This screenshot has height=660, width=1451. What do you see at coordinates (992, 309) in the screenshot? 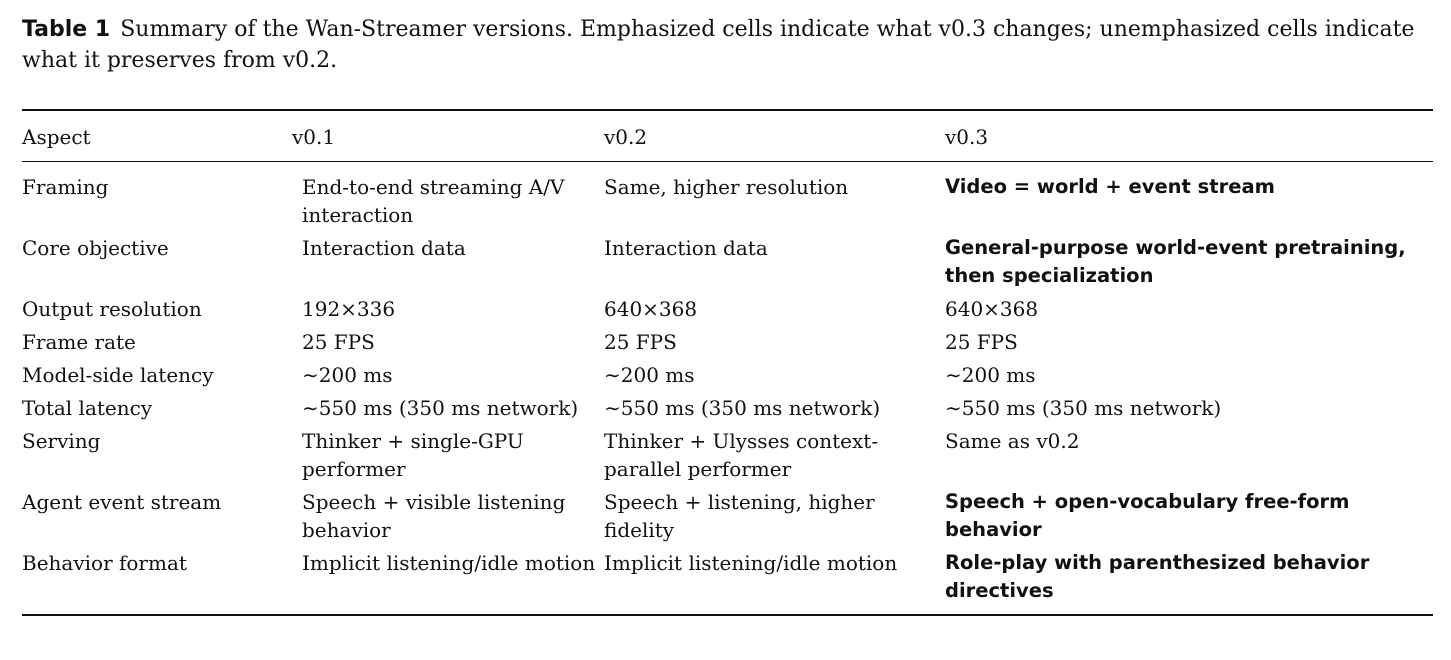
I see `cell-v03: 640×368` at bounding box center [992, 309].